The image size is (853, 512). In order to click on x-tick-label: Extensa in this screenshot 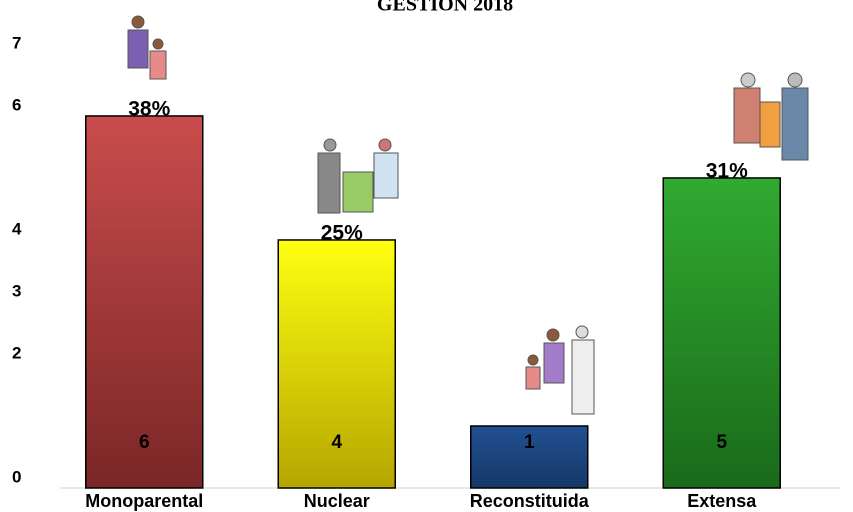, I will do `click(722, 501)`.